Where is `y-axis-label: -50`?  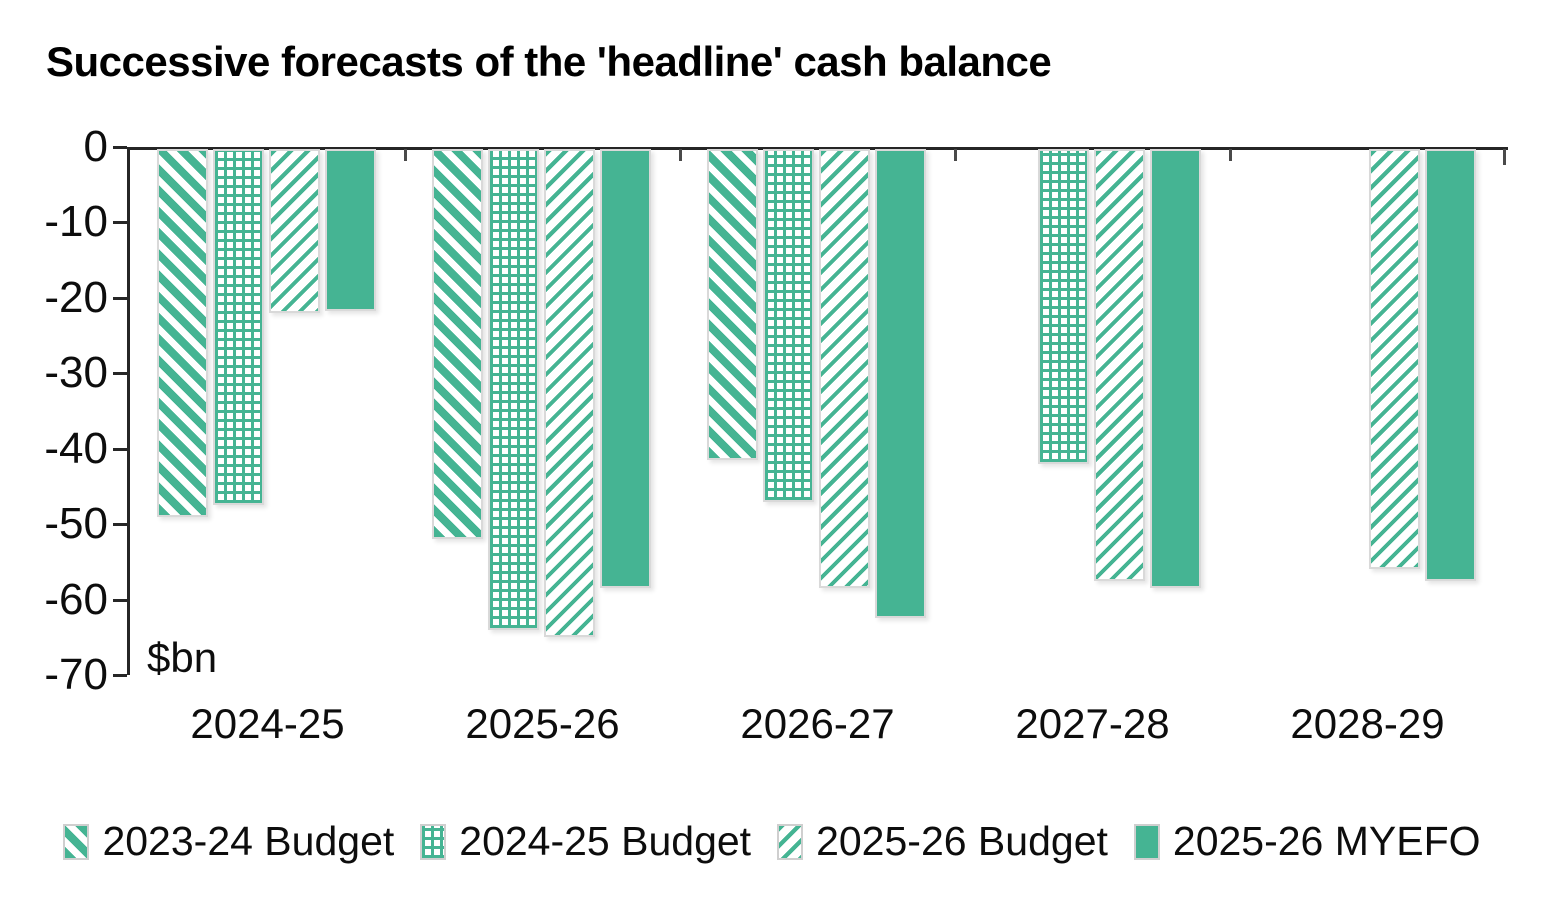
y-axis-label: -50 is located at coordinates (76, 524).